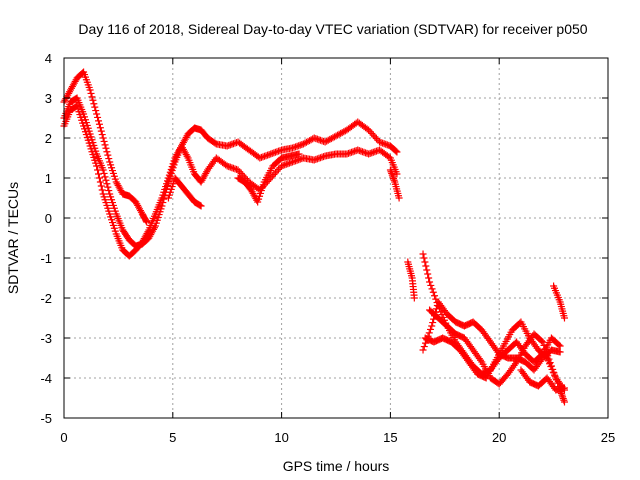  Describe the element at coordinates (559, 302) in the screenshot. I see `series-track-l` at that location.